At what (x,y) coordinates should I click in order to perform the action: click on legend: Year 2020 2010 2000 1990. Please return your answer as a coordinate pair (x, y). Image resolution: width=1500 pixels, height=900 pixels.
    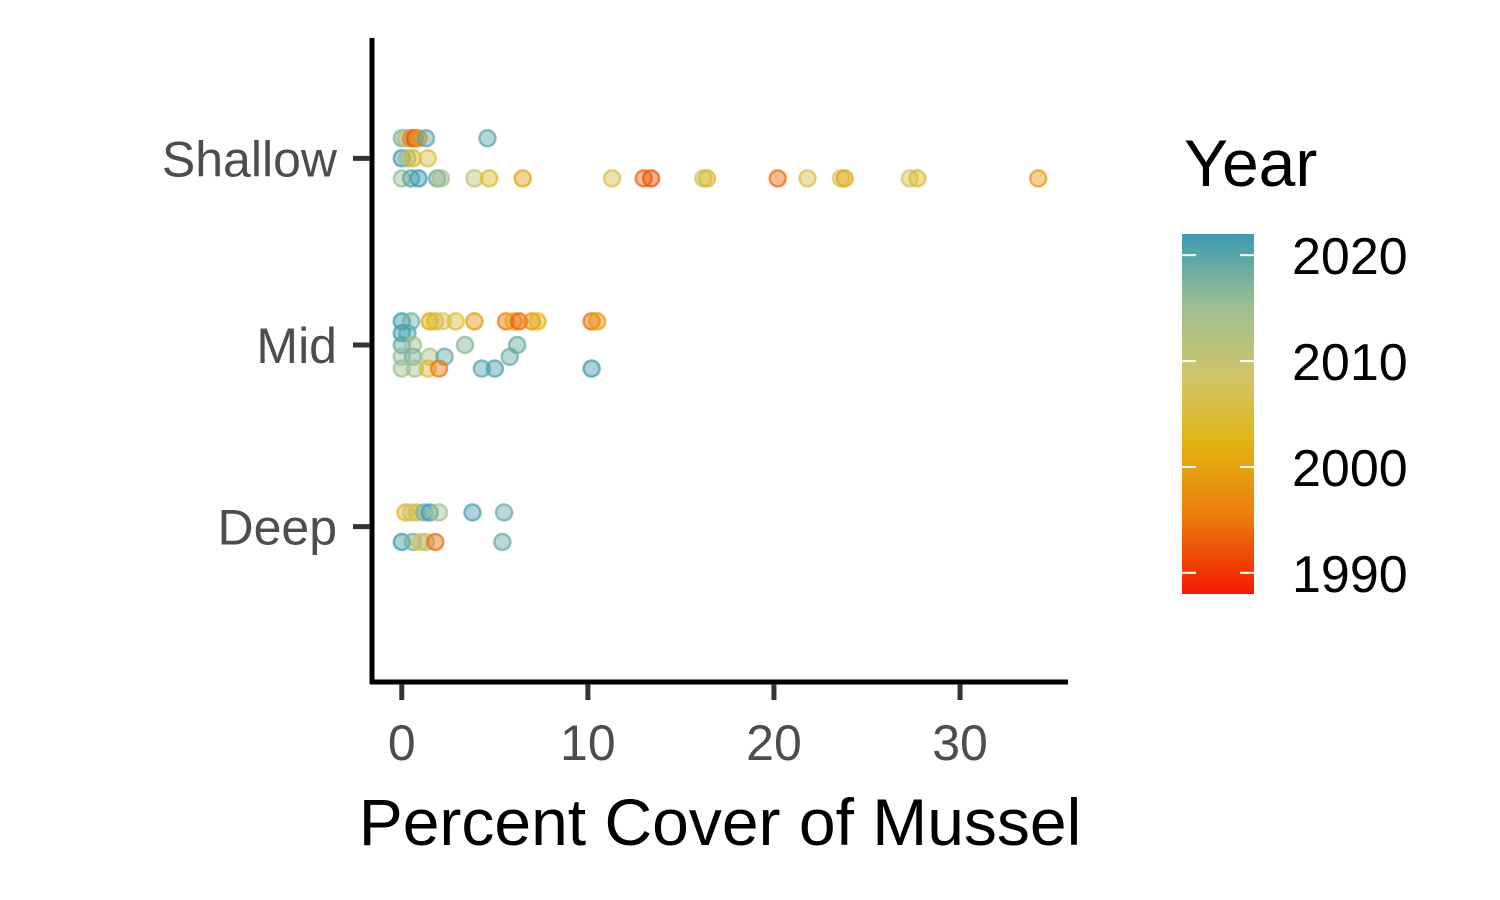
    Looking at the image, I should click on (1295, 365).